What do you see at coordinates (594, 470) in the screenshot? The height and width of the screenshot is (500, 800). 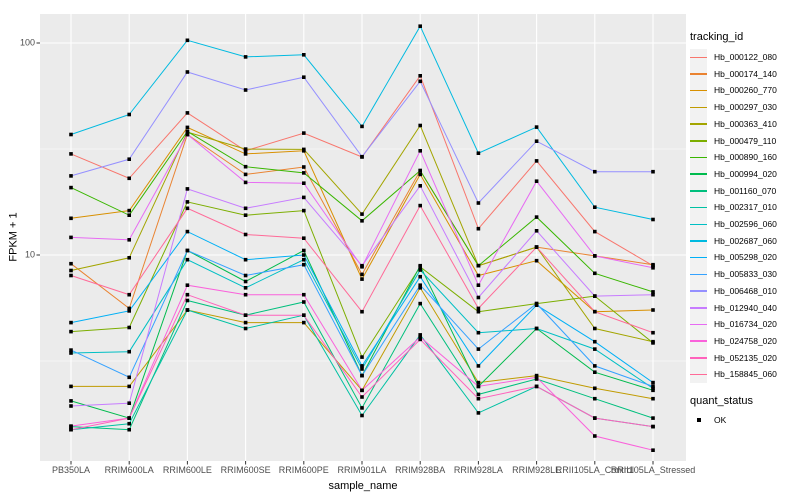 I see `x-tick-label-RRII105LA_Control: RRII105LA_Control` at bounding box center [594, 470].